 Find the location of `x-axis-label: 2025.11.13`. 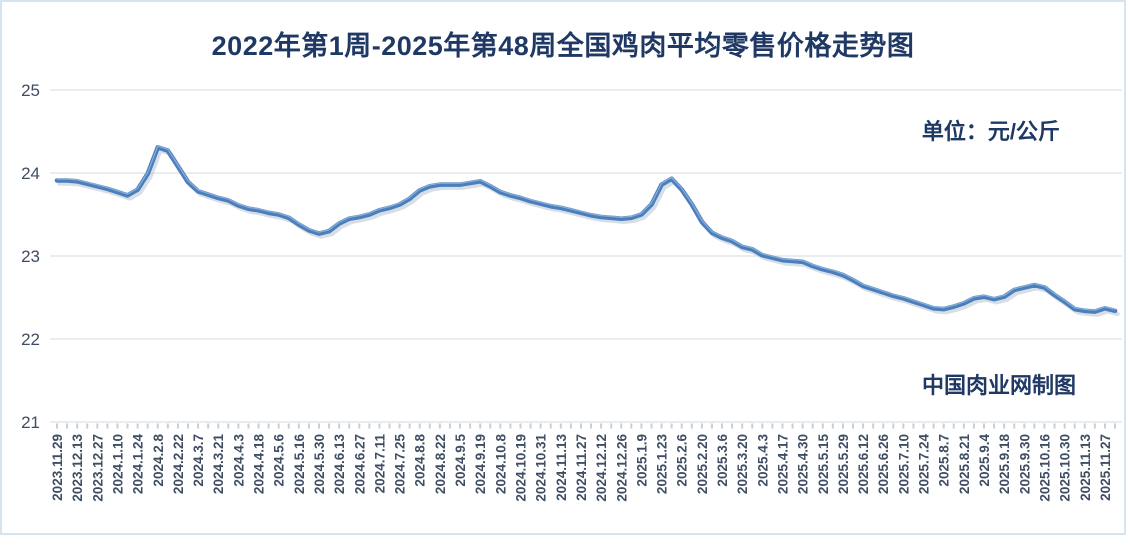

x-axis-label: 2025.11.13 is located at coordinates (1085, 467).